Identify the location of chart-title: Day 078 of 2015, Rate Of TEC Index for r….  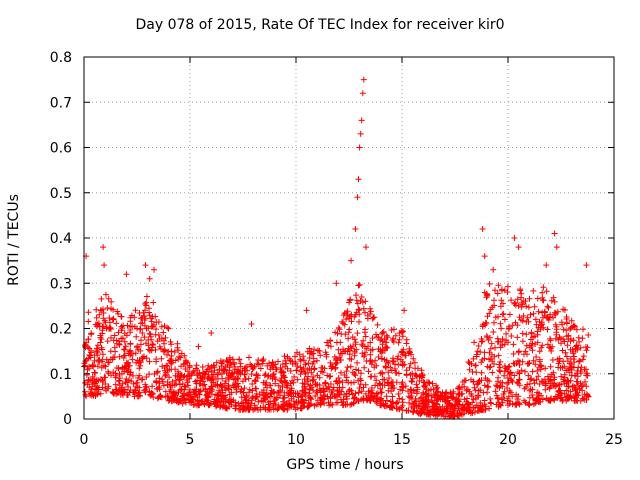
(320, 25).